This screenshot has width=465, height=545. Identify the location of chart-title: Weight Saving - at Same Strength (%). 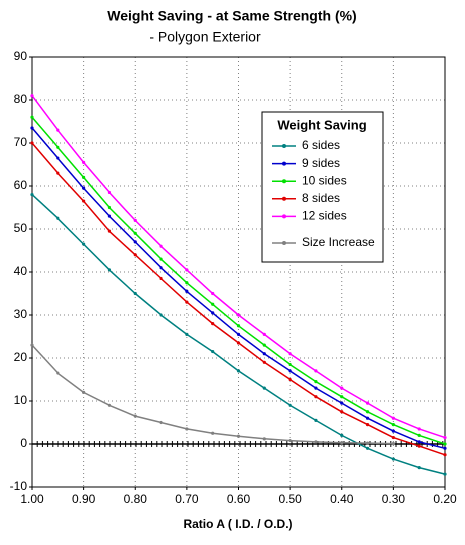
(231, 16).